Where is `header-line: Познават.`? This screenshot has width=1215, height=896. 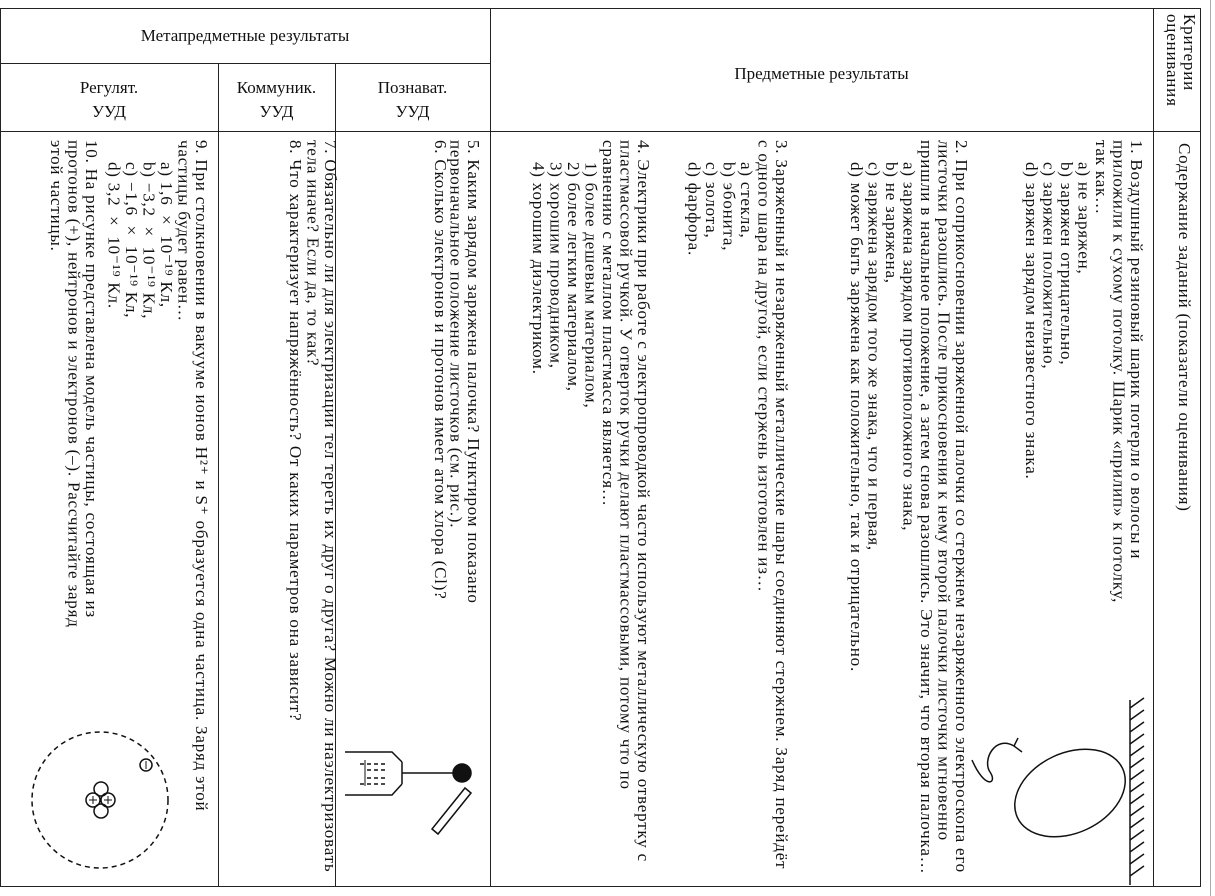
header-line: Познават. is located at coordinates (412, 87).